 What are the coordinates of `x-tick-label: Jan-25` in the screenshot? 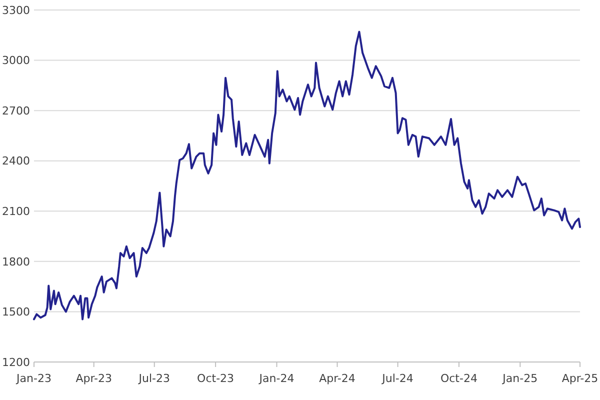 It's located at (520, 378).